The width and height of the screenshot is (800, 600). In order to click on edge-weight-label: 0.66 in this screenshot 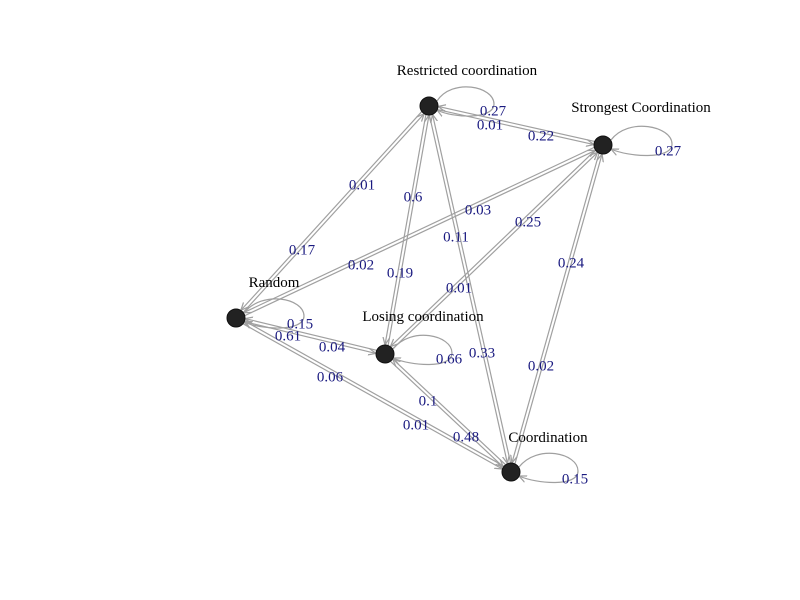, I will do `click(449, 359)`.